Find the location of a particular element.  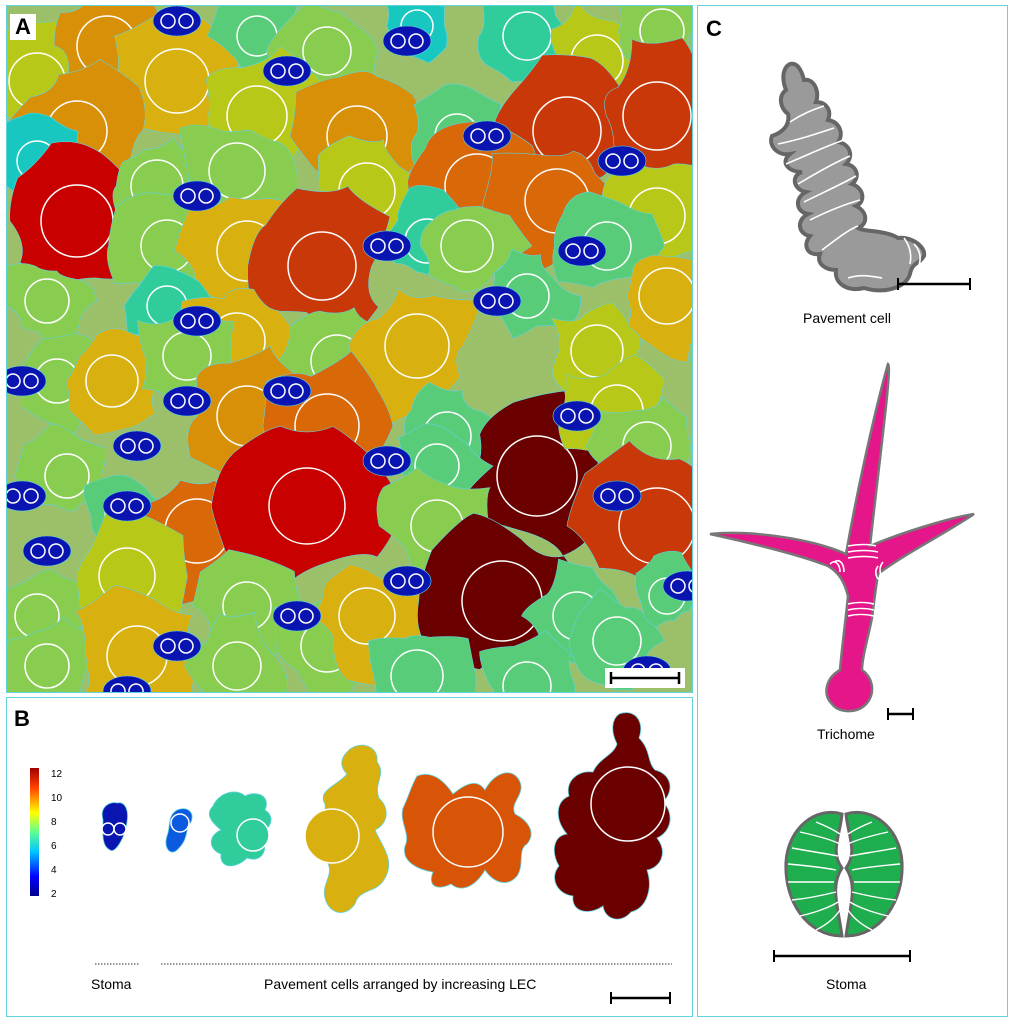

panel-a-label: A is located at coordinates (23, 27).